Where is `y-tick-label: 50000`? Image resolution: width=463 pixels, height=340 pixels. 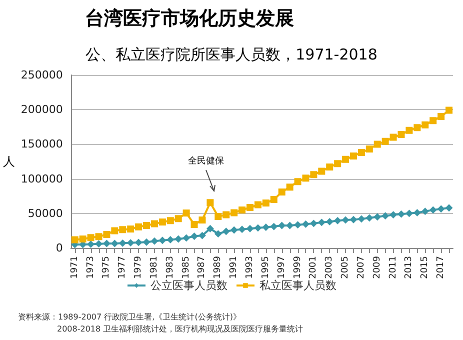
y-tick-label: 50000 is located at coordinates (45, 213).